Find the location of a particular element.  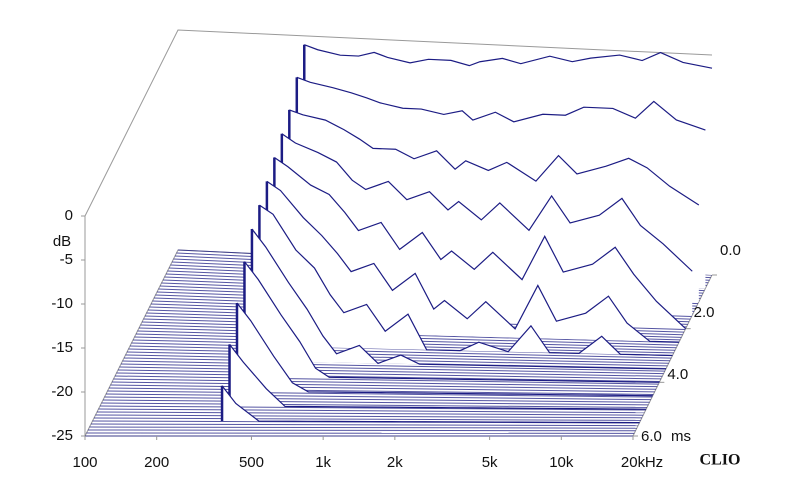

y-tick-label: -15 is located at coordinates (62, 347).